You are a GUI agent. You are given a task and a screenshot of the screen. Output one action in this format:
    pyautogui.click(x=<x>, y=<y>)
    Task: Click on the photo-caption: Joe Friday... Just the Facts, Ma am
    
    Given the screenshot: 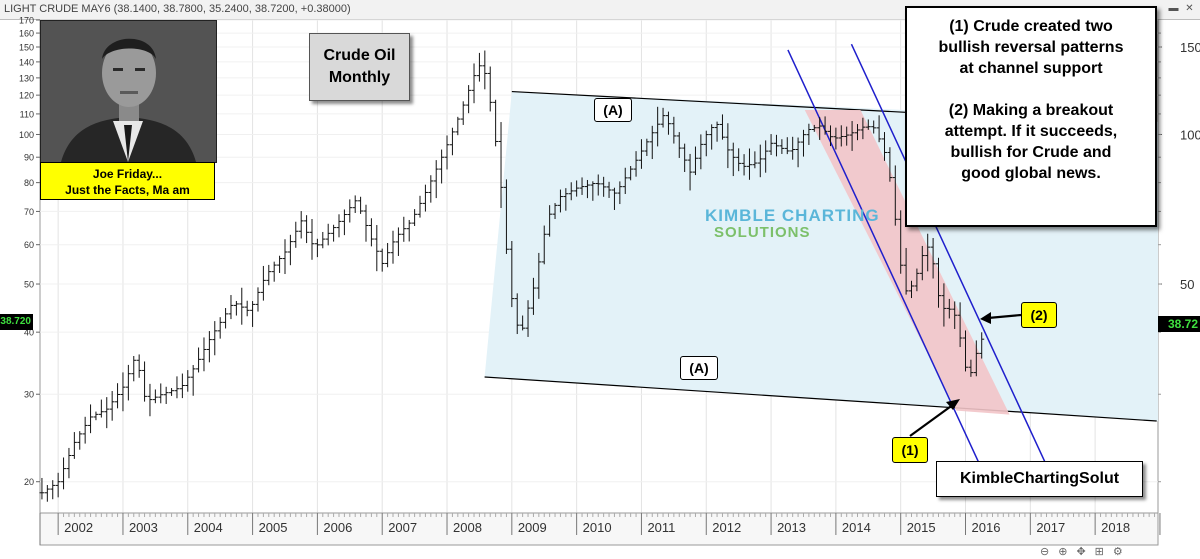 What is the action you would take?
    pyautogui.click(x=127, y=181)
    